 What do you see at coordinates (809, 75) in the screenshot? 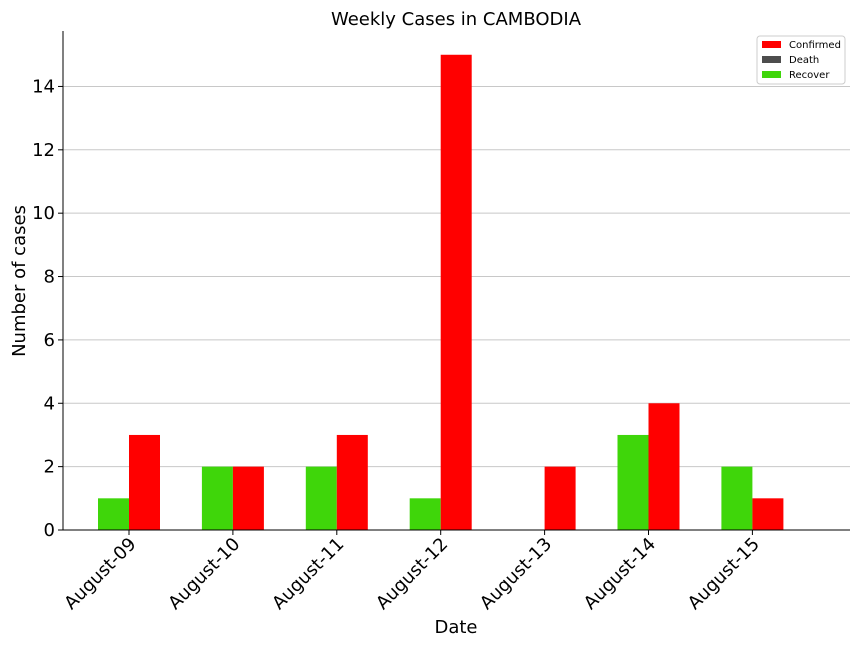
I see `legend-label-recover: Recover` at bounding box center [809, 75].